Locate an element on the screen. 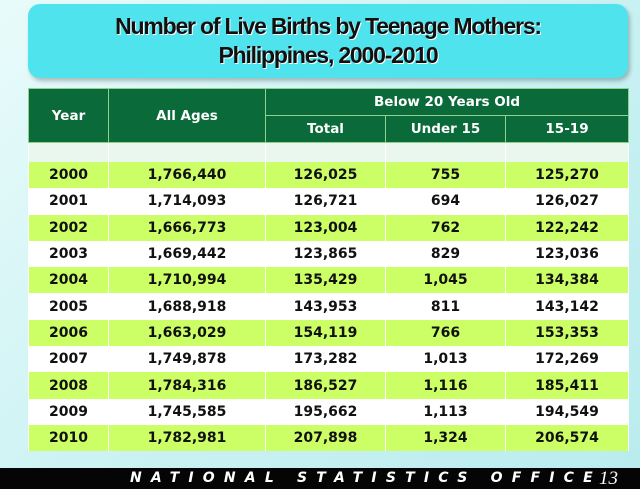  title-line: Philippines, 2000-2010 is located at coordinates (328, 55).